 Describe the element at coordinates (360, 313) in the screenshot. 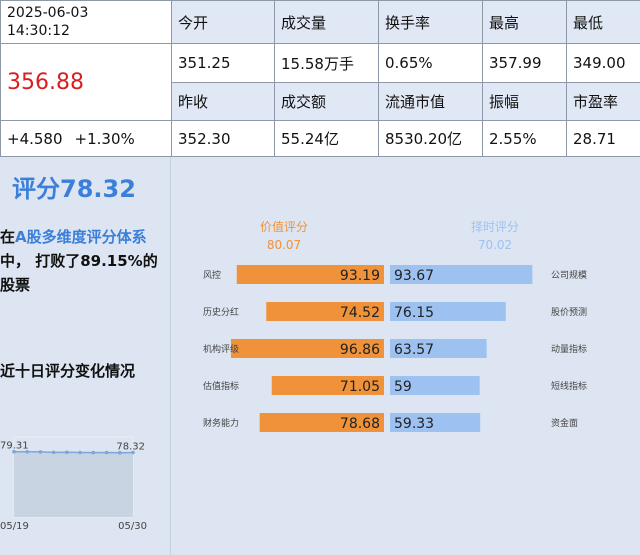

I see `value-bar-label: 74.52` at that location.